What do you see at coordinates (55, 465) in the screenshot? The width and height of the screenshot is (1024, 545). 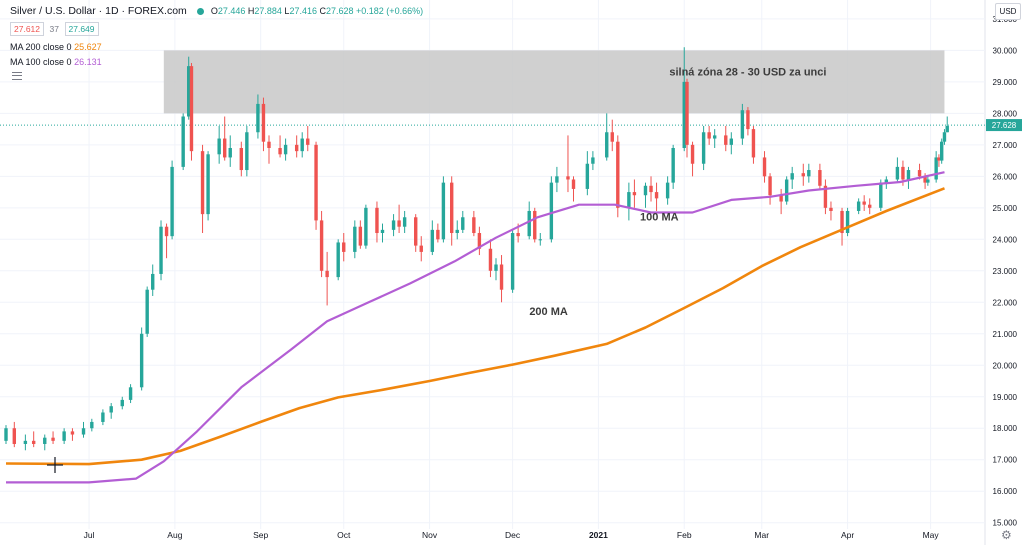 I see `crosshair-icon` at bounding box center [55, 465].